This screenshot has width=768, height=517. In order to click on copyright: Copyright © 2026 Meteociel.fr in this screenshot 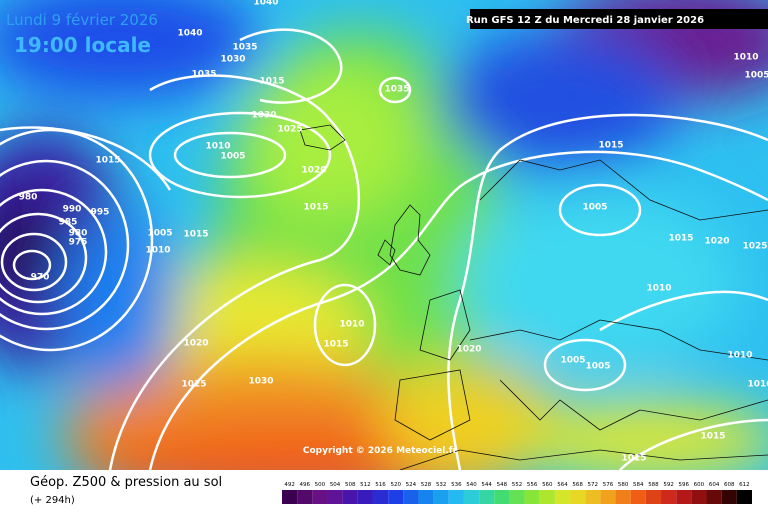, I will do `click(380, 451)`.